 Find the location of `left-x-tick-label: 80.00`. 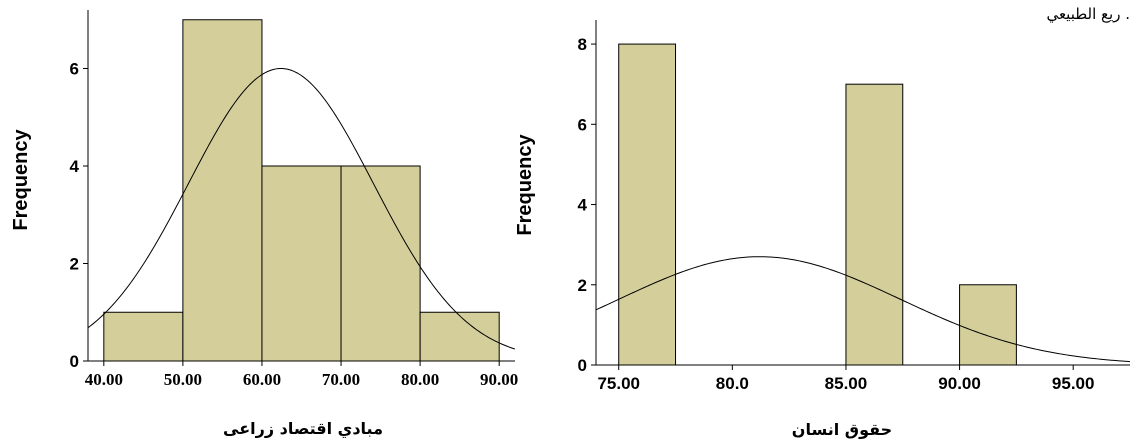

left-x-tick-label: 80.00 is located at coordinates (420, 379).